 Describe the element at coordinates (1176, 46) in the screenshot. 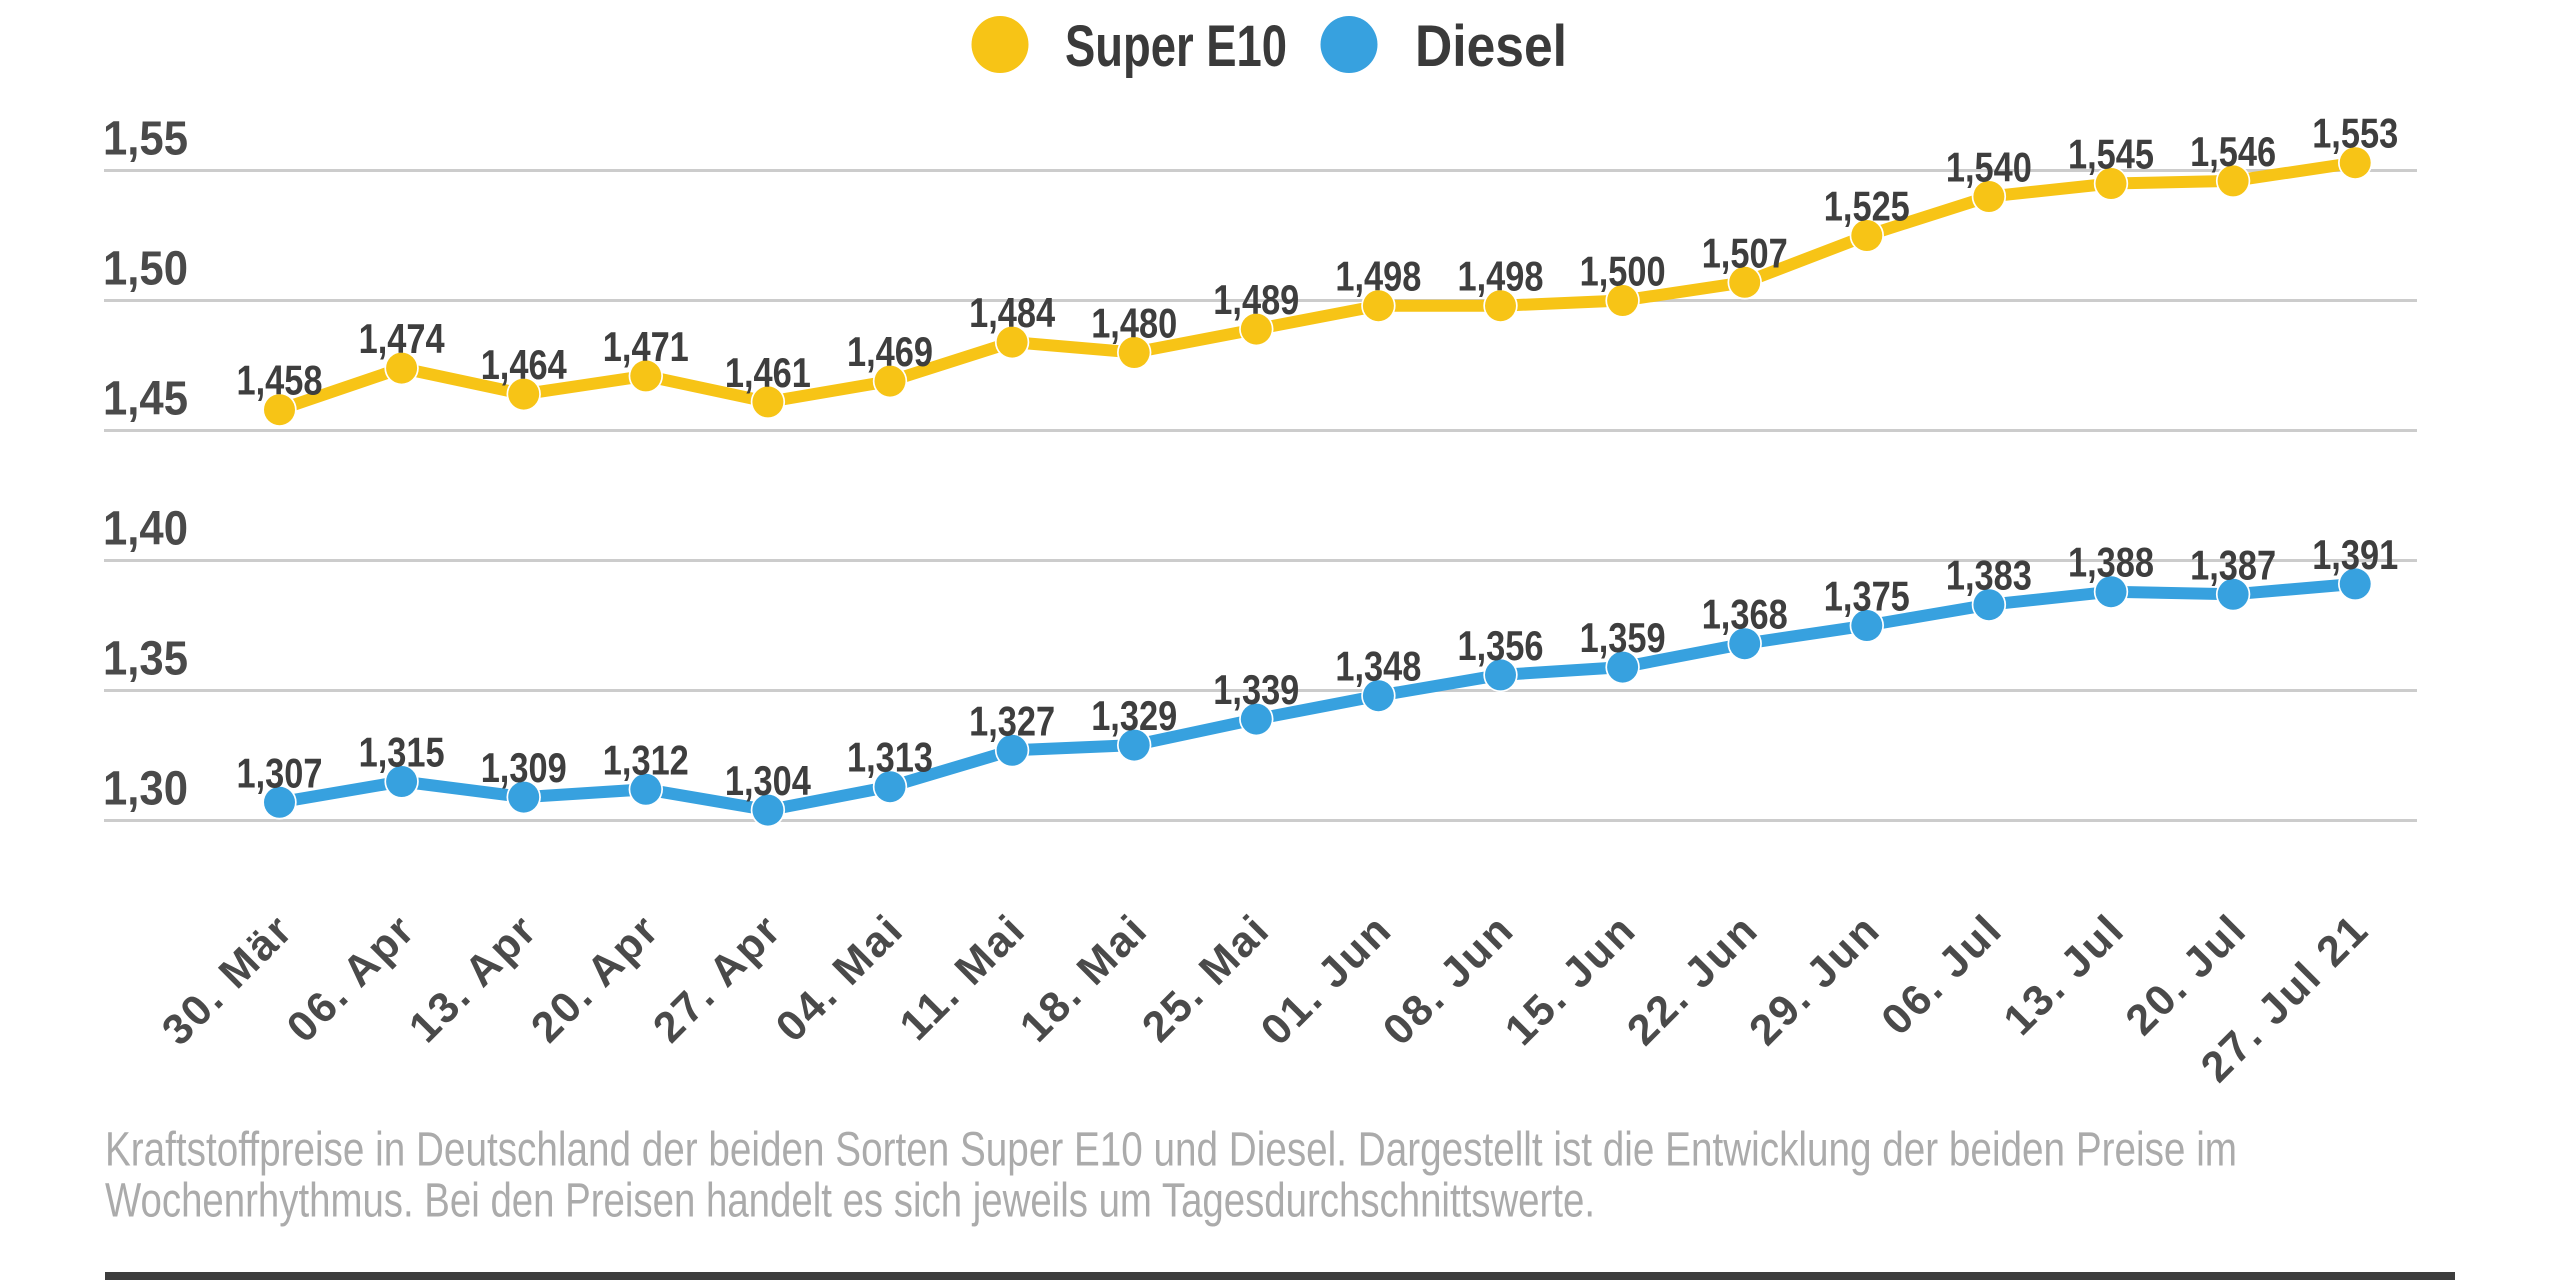

I see `svg-text: Super E10` at that location.